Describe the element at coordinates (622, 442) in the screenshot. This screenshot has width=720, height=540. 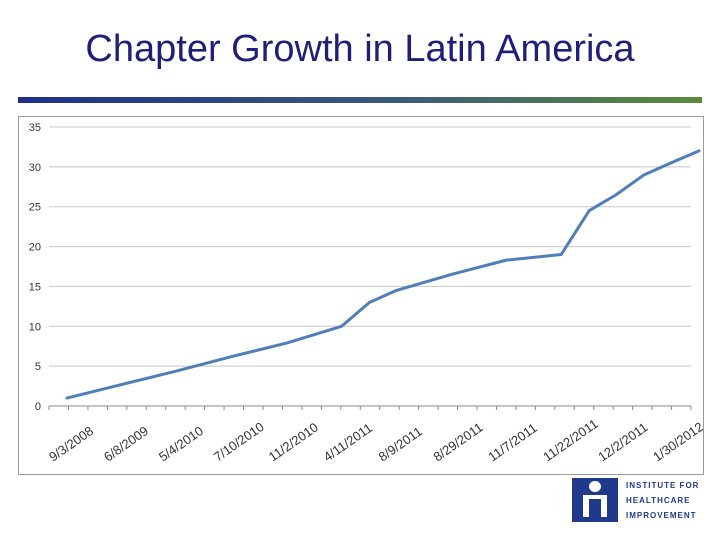
I see `x-tick-label: 12/2/2011` at that location.